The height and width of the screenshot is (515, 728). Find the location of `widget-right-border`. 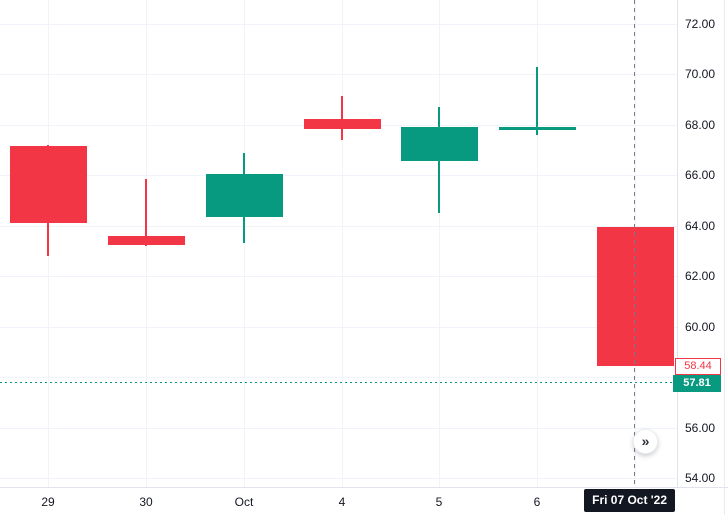

widget-right-border is located at coordinates (724, 257).